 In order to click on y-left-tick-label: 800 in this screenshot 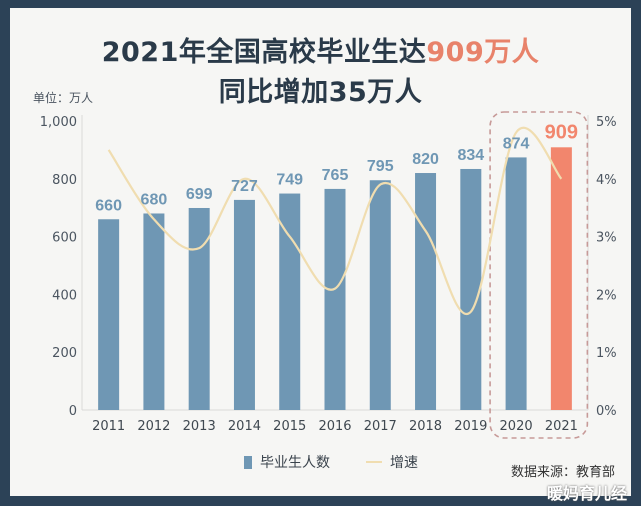, I will do `click(64, 180)`.